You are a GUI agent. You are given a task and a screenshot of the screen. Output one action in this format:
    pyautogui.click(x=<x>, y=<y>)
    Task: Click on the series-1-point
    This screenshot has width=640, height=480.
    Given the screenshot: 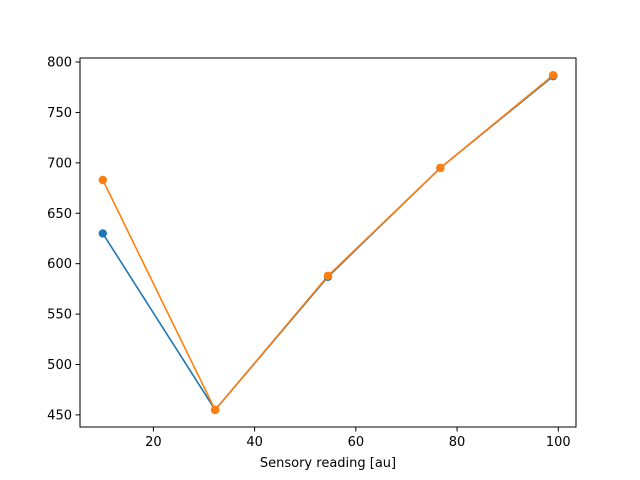 What is the action you would take?
    pyautogui.click(x=102, y=233)
    